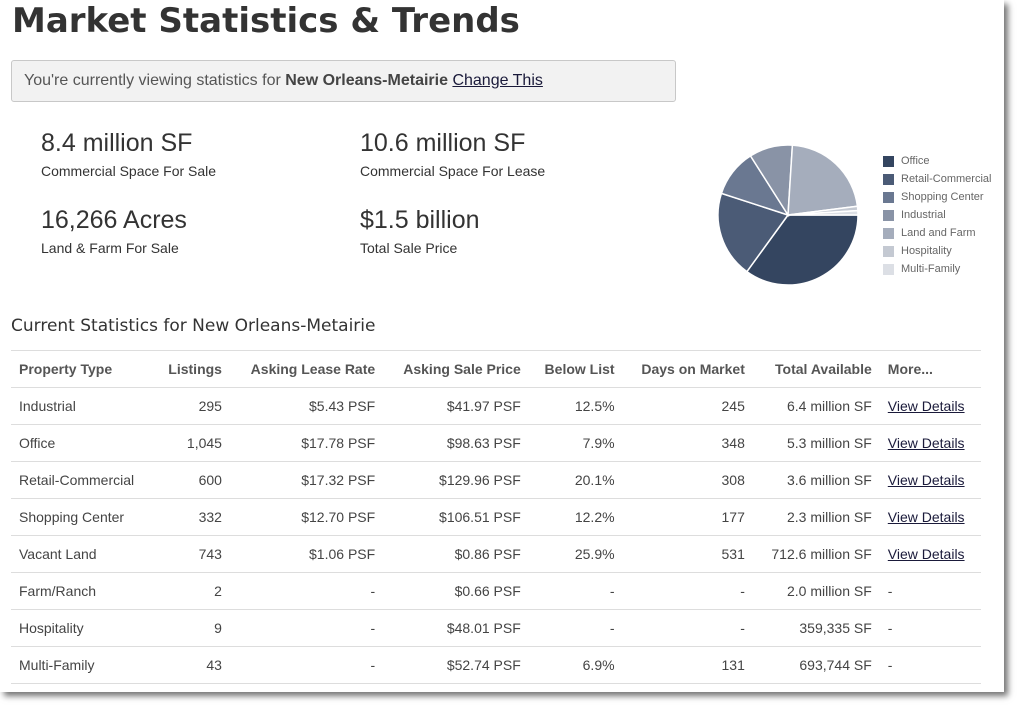  I want to click on legend-label: Shopping Center, so click(942, 197).